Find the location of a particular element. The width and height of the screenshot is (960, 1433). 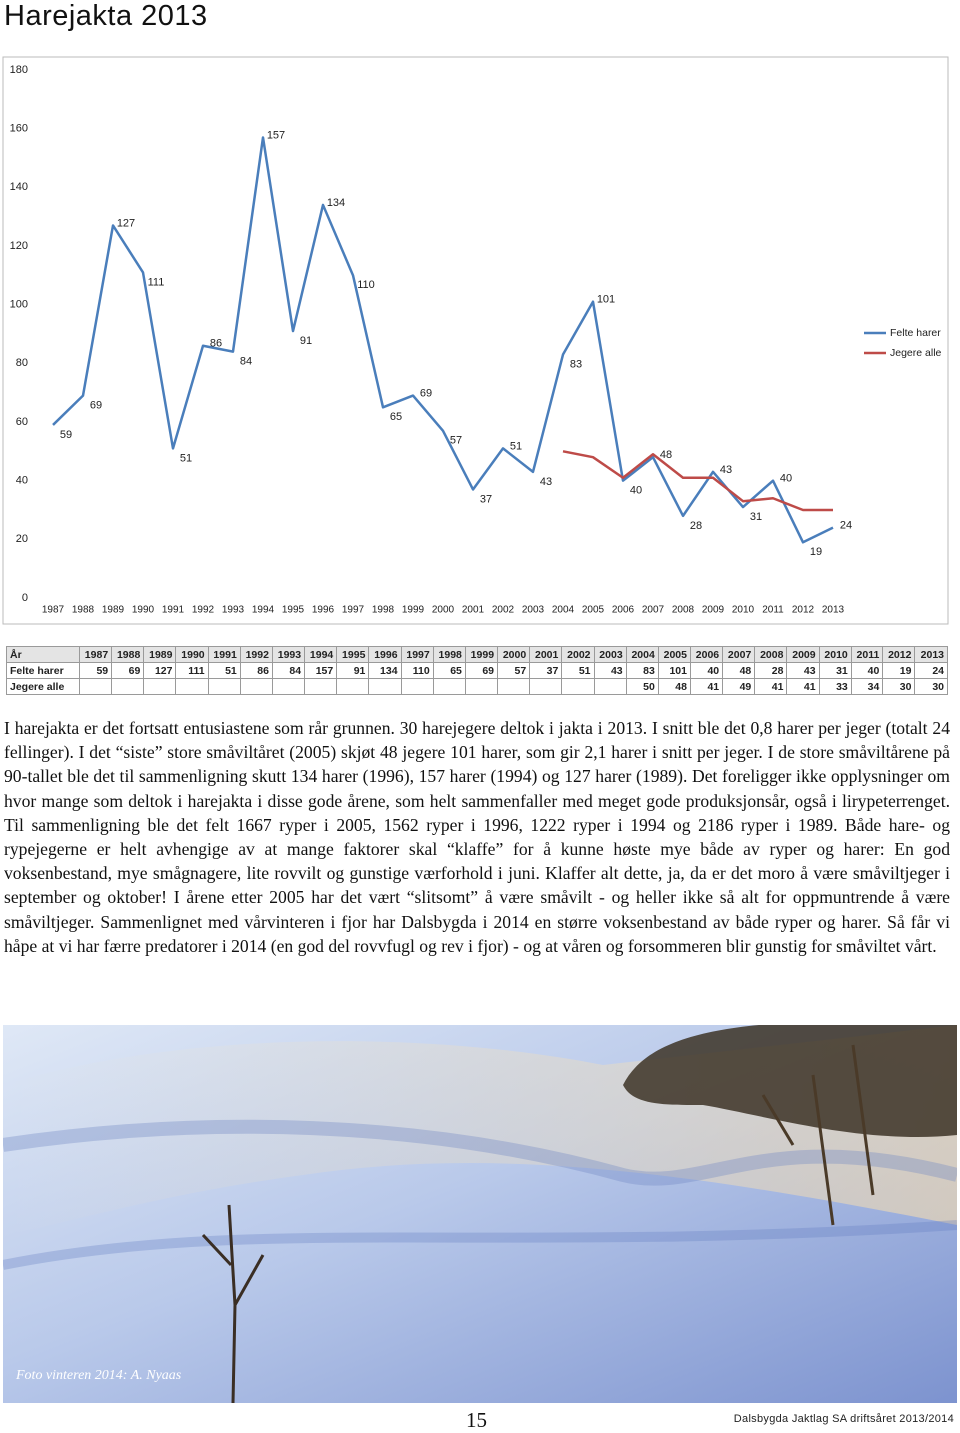

y-tick-label: 100 is located at coordinates (19, 305).